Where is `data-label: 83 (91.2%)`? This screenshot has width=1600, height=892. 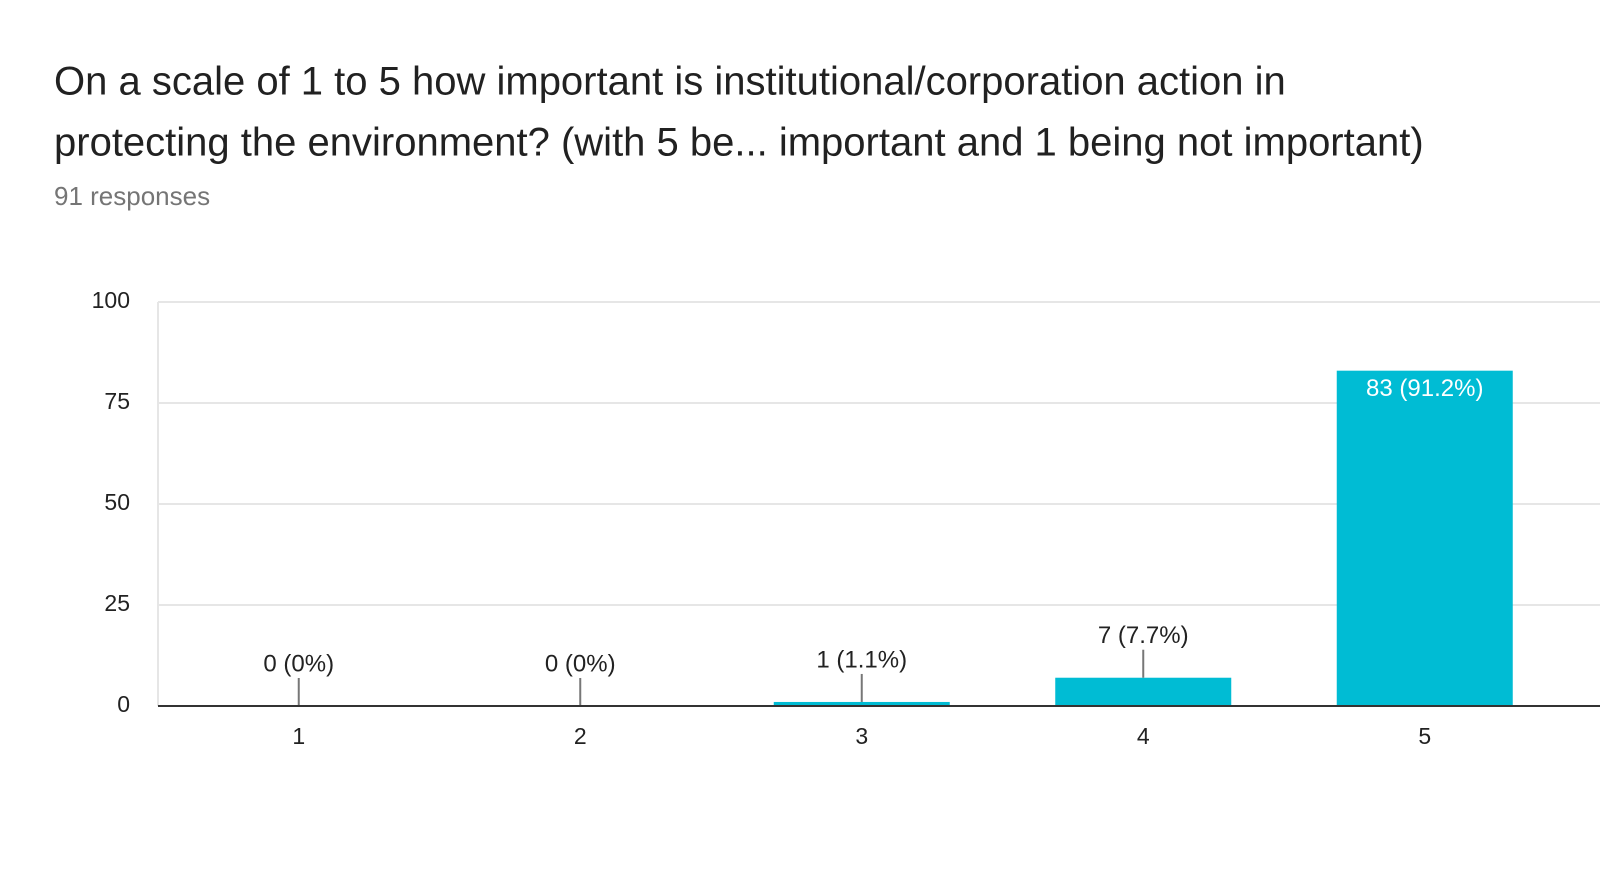
data-label: 83 (91.2%) is located at coordinates (1424, 388).